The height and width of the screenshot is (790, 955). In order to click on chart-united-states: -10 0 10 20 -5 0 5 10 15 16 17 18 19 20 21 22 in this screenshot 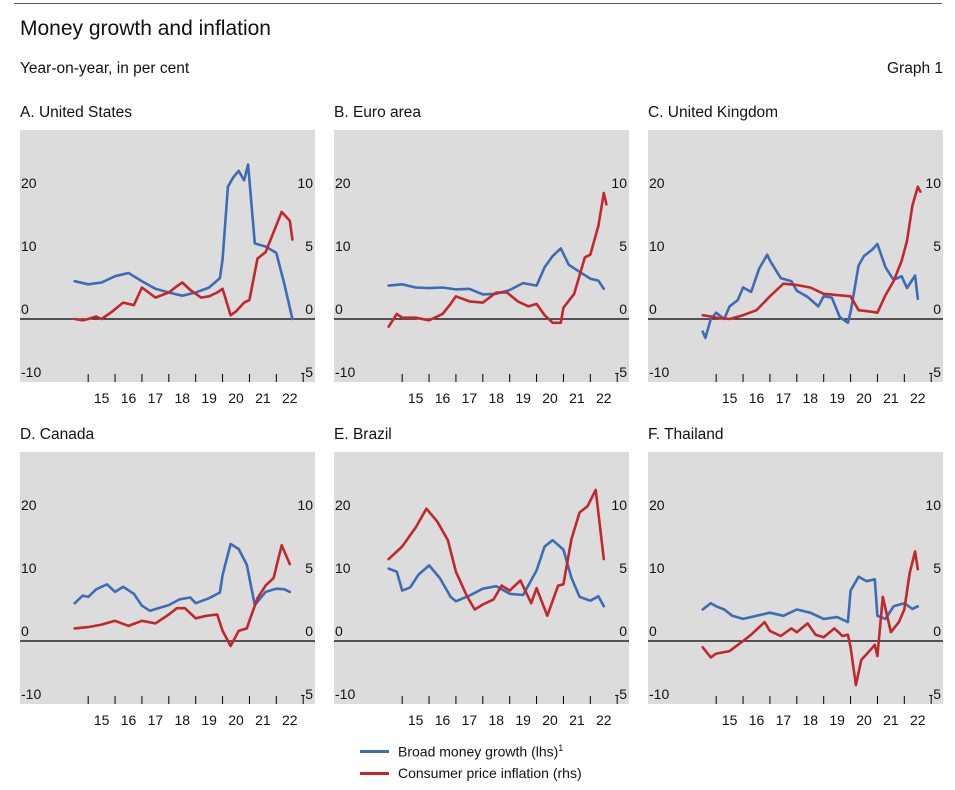, I will do `click(167, 268)`.